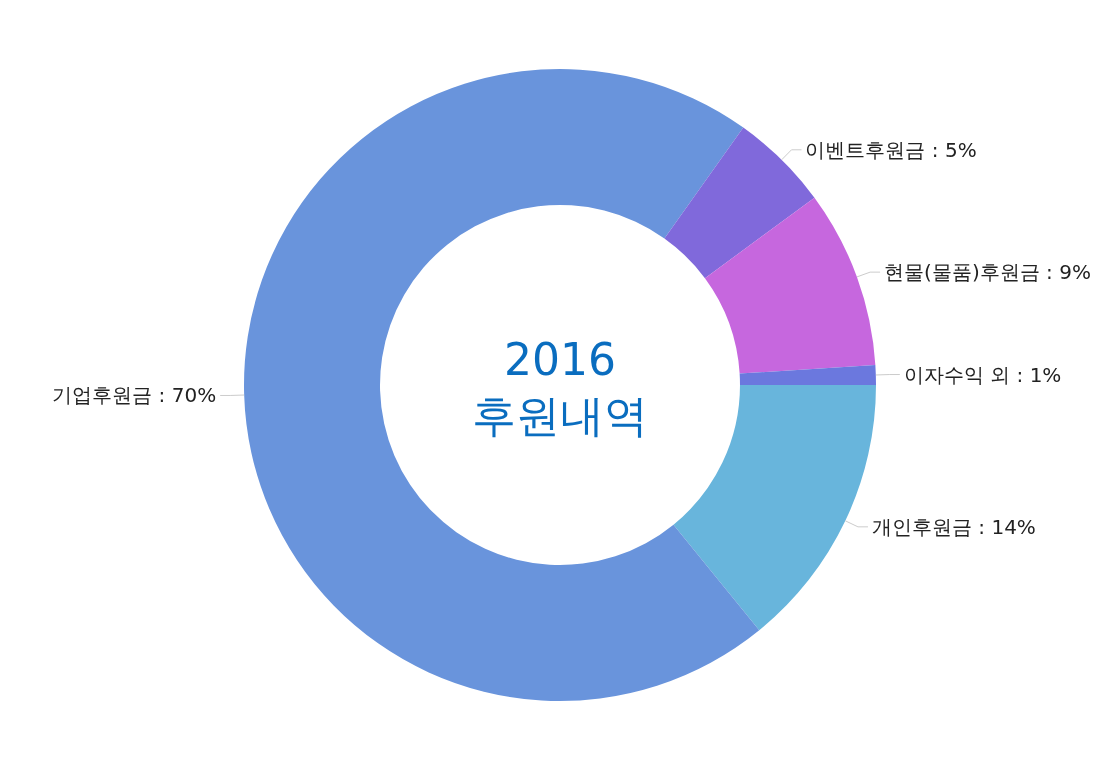  Describe the element at coordinates (987, 272) in the screenshot. I see `slice-label: 현물(물품)후원금 : 9%` at that location.